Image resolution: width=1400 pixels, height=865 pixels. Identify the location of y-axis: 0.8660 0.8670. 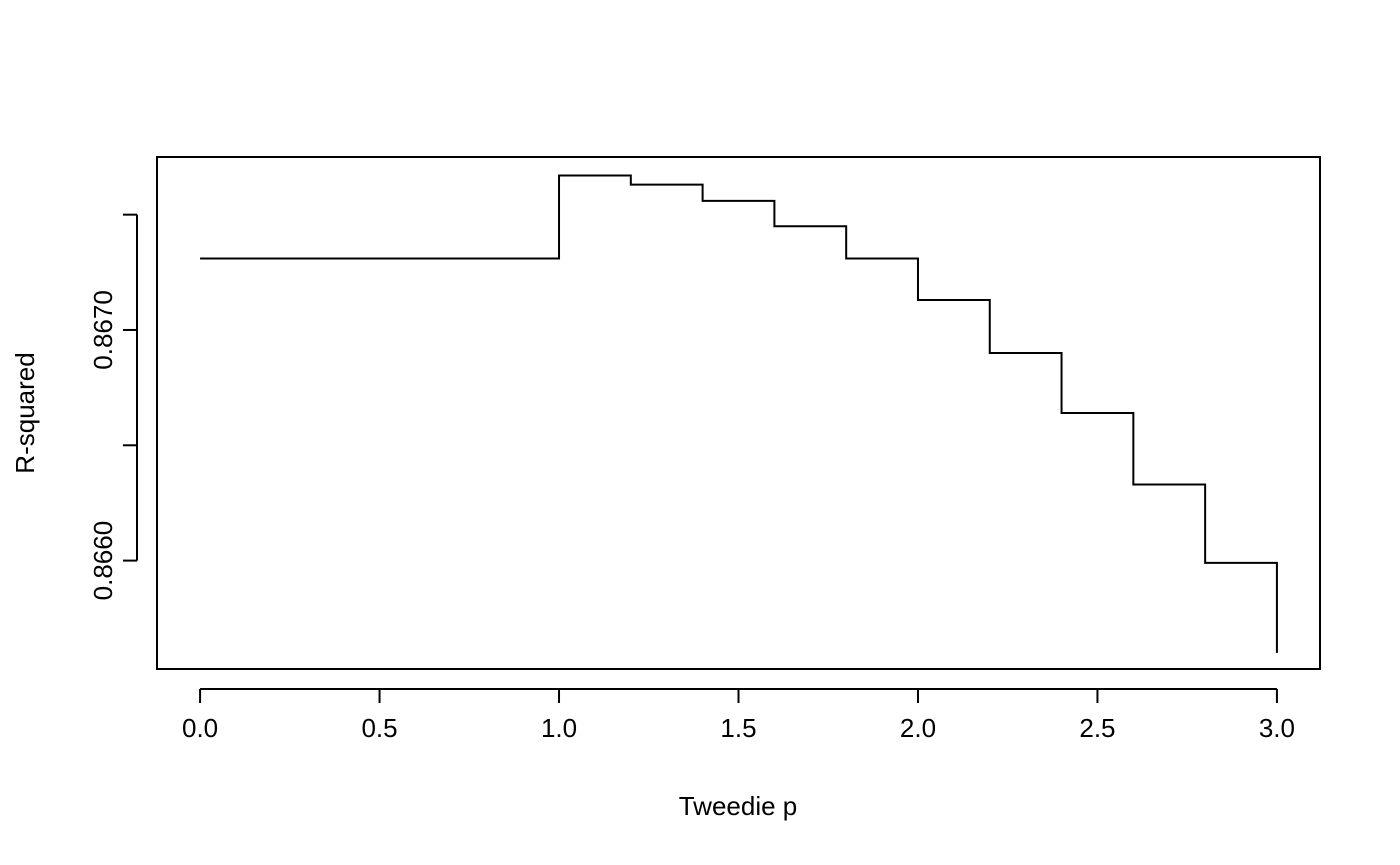
(113, 407).